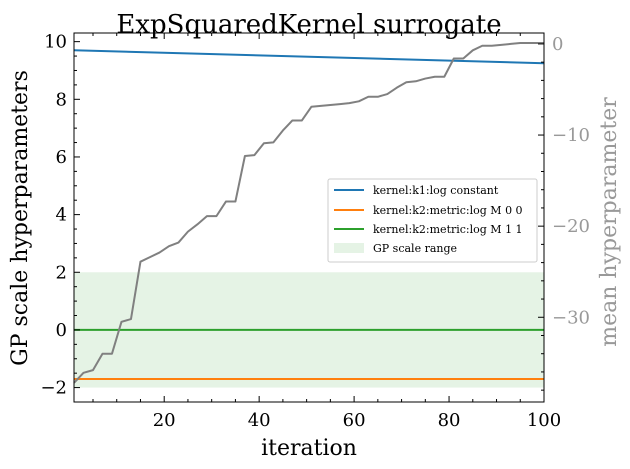 This screenshot has width=630, height=469. Describe the element at coordinates (415, 248) in the screenshot. I see `legend-label-scale-range: GP scale range` at that location.